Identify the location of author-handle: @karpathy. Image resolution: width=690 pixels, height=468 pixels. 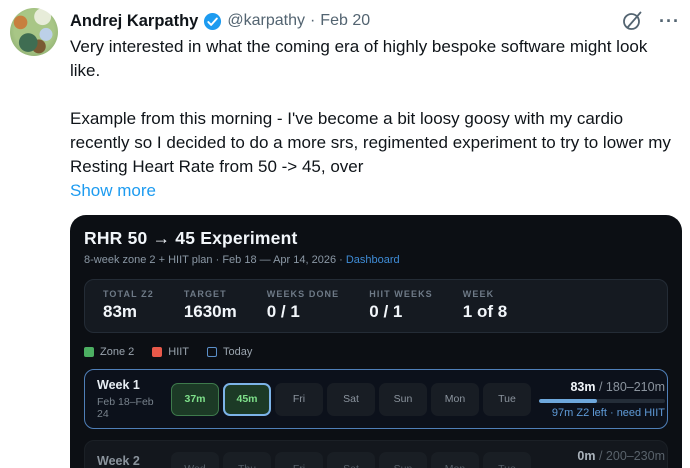
(266, 20).